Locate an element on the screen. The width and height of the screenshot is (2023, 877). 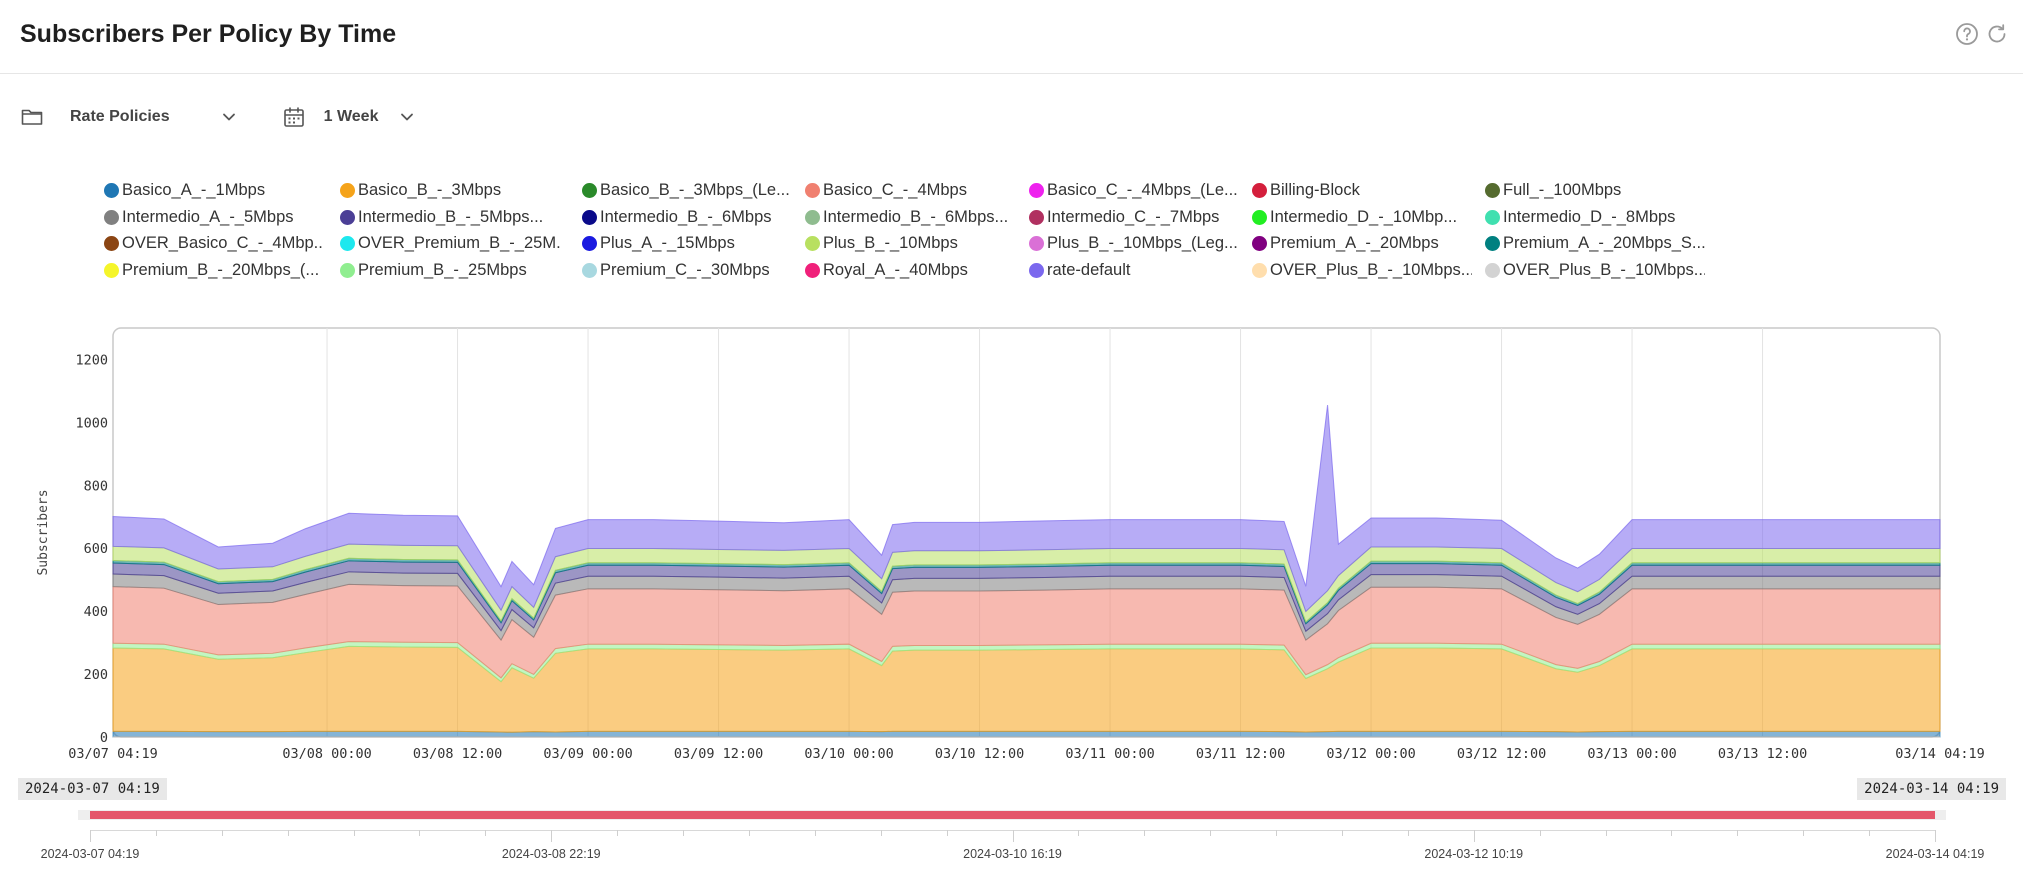
legend-label: Intermedio_C_-_7Mbps is located at coordinates (1133, 216).